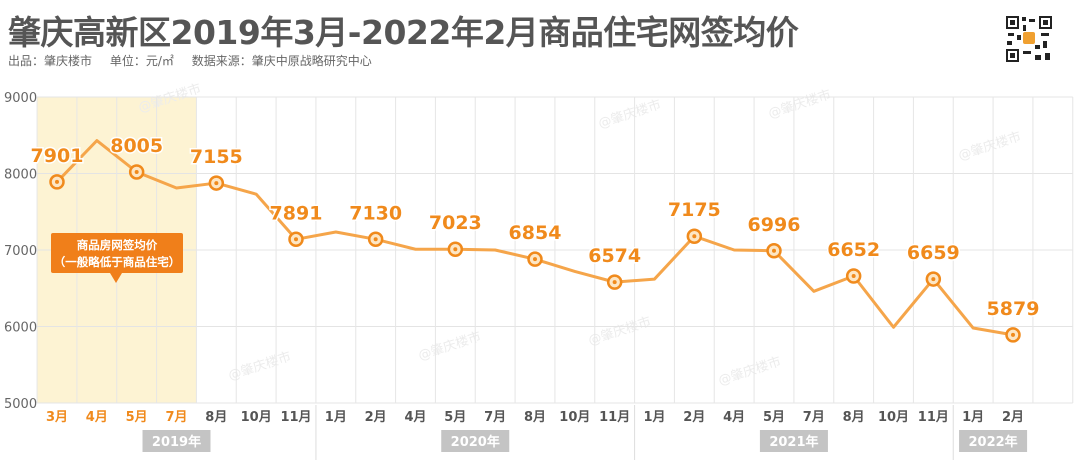 The image size is (1080, 468). Describe the element at coordinates (455, 223) in the screenshot. I see `data-label: 7023` at that location.